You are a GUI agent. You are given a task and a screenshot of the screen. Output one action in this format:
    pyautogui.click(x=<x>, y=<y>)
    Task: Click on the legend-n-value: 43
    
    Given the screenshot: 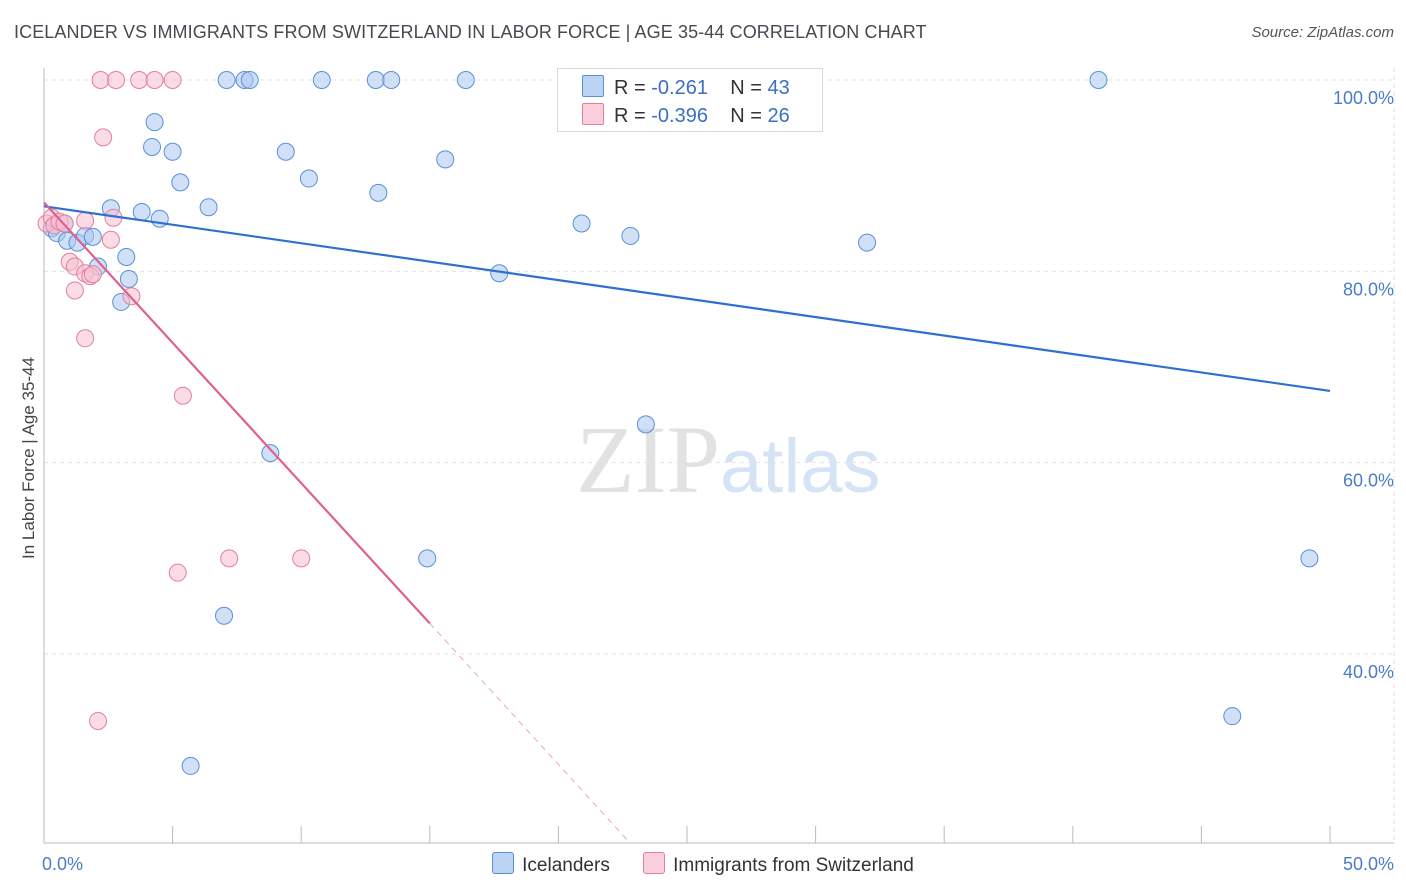 What is the action you would take?
    pyautogui.click(x=778, y=88)
    